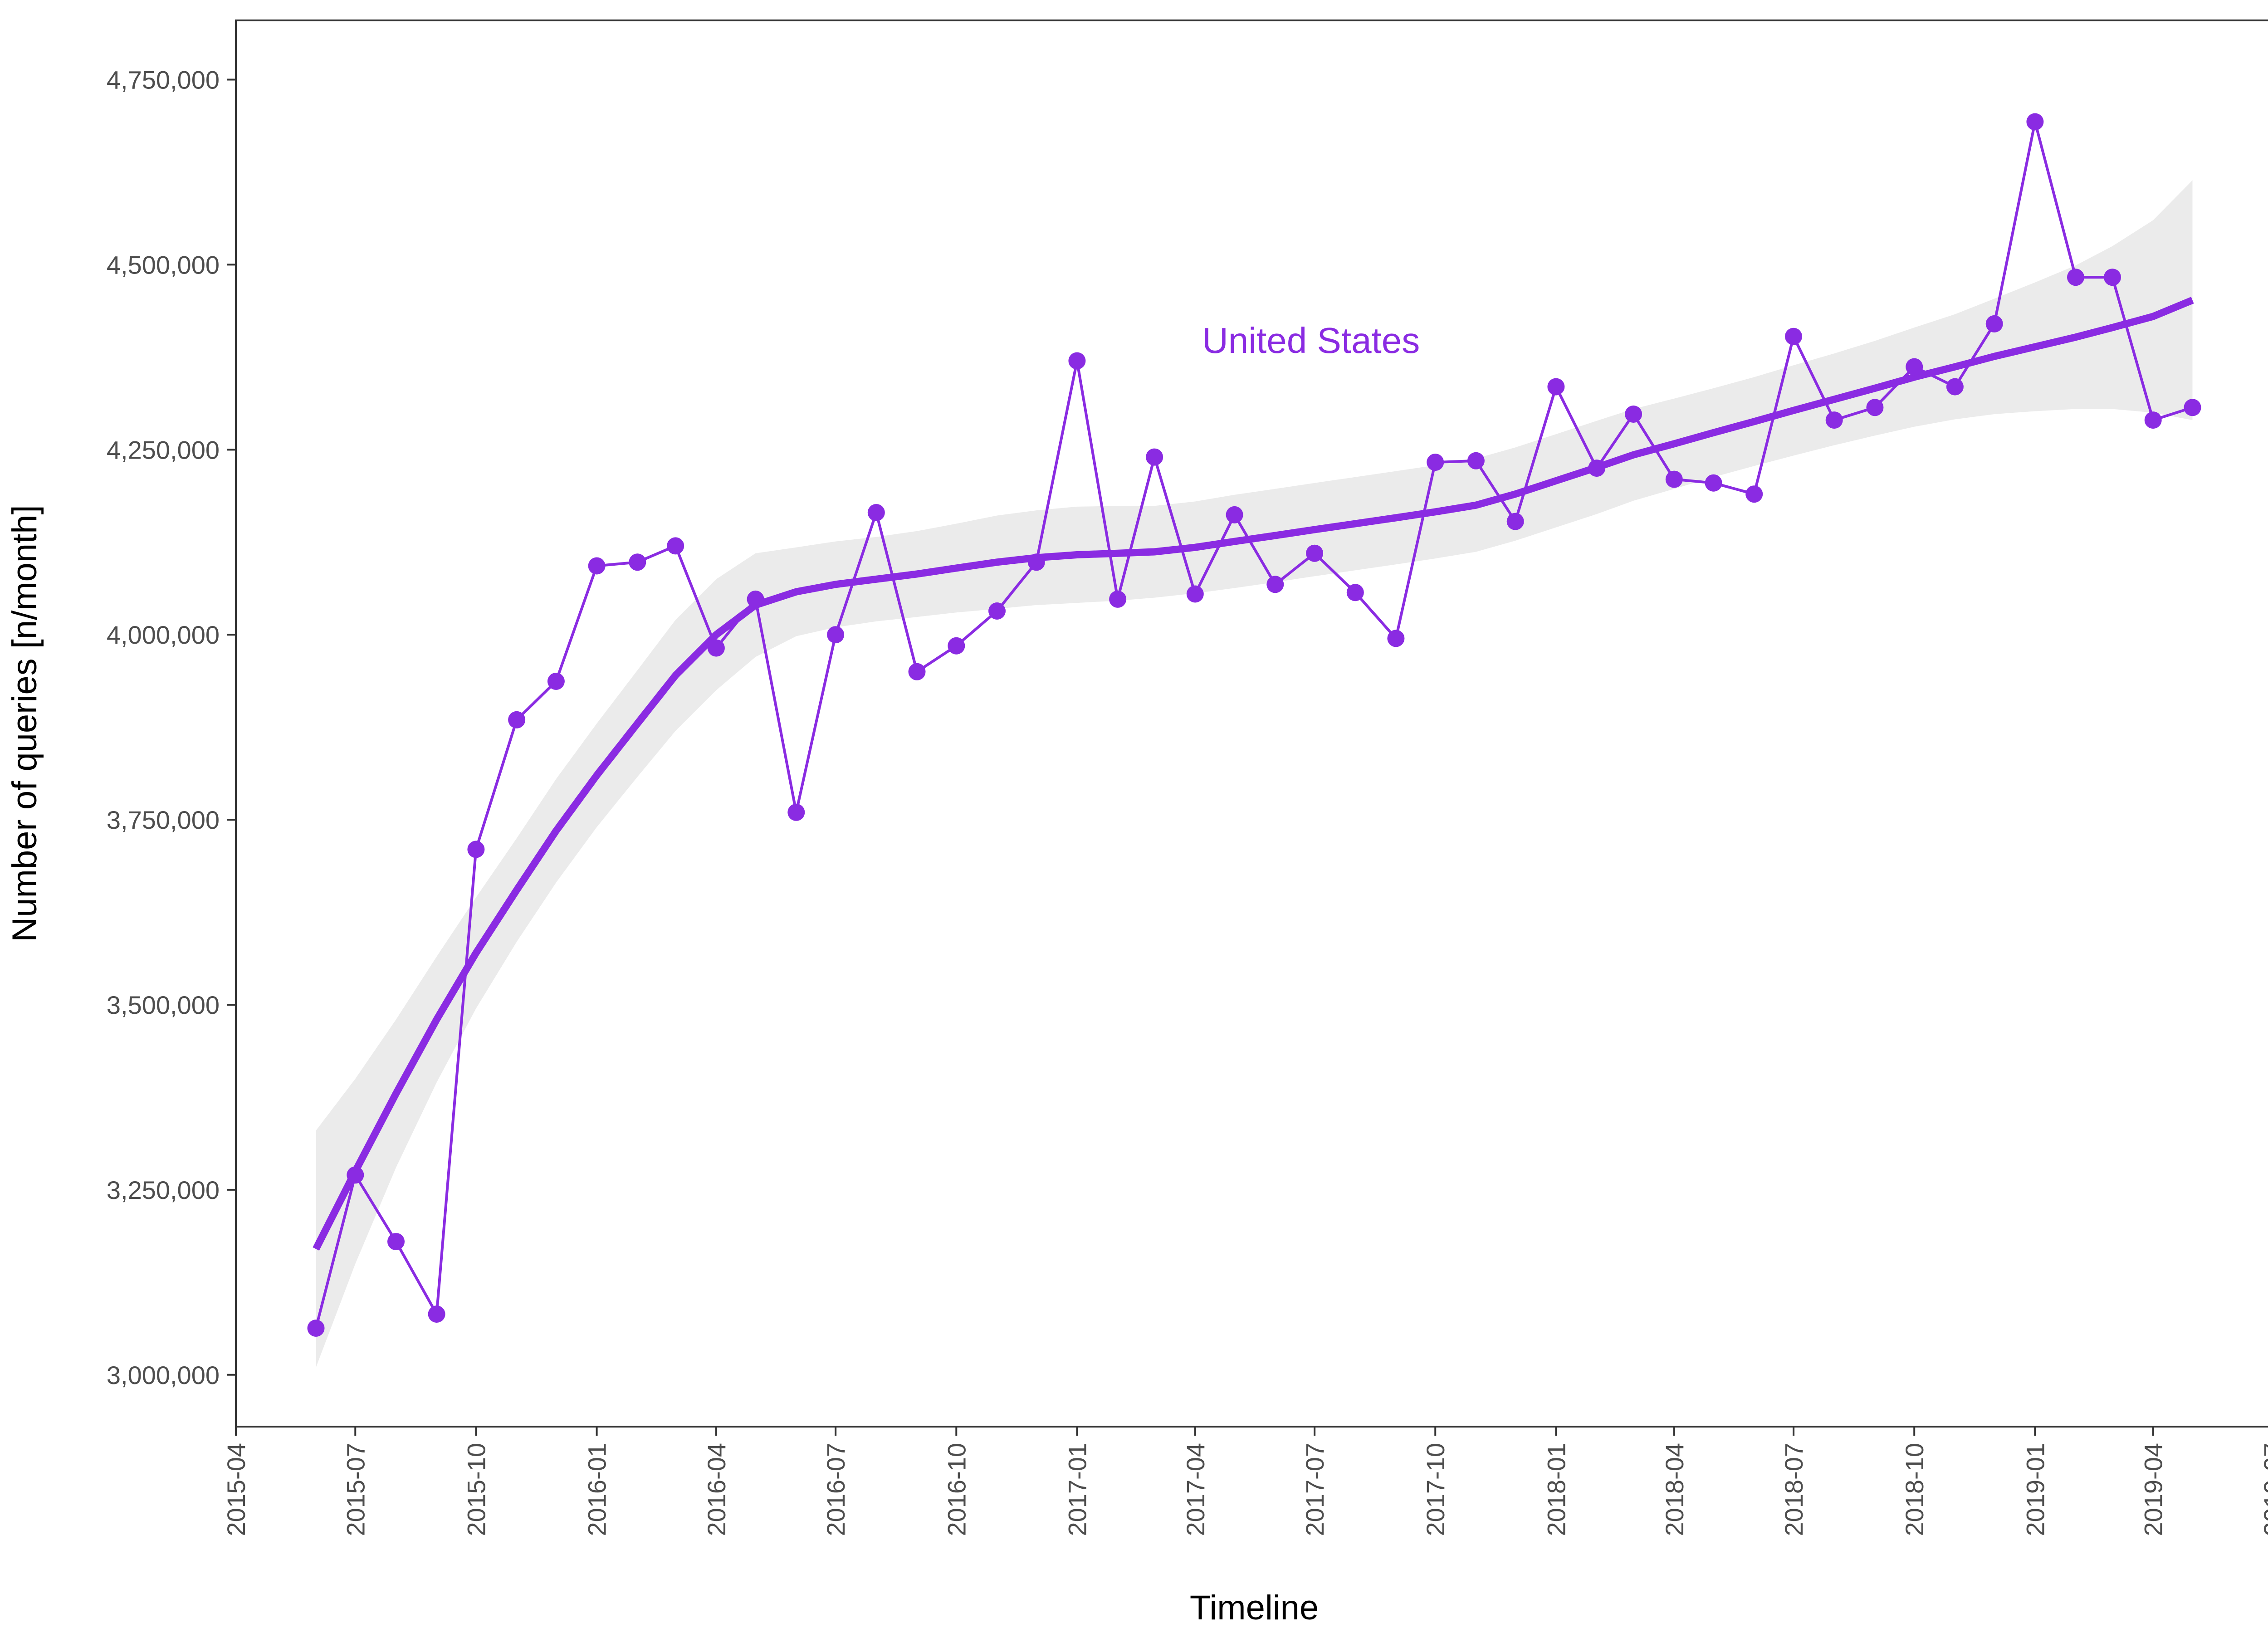 The image size is (2268, 1633). What do you see at coordinates (164, 449) in the screenshot?
I see `y-tick-label: 4,250,000` at bounding box center [164, 449].